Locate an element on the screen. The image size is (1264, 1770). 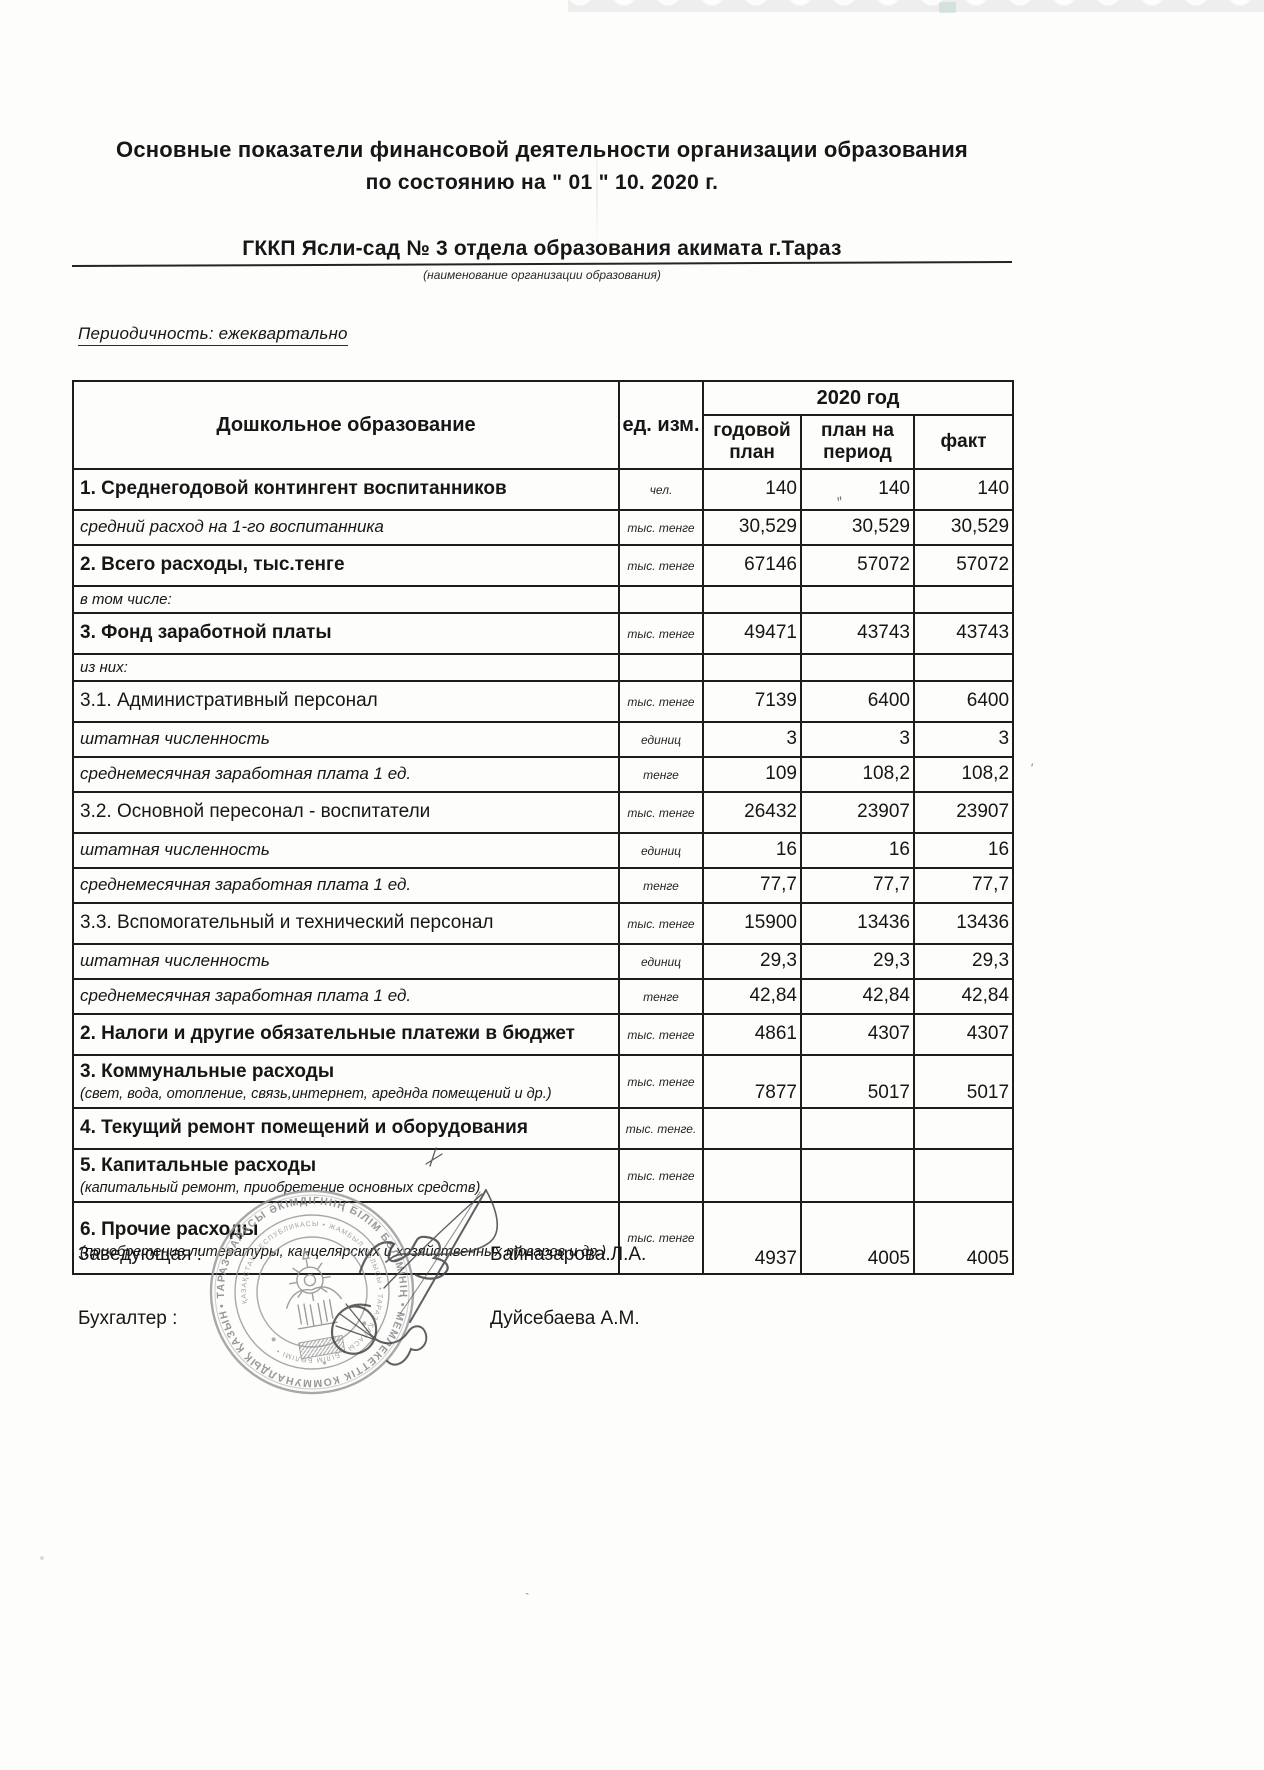
row-fact-cell: 29,3 is located at coordinates (963, 961).